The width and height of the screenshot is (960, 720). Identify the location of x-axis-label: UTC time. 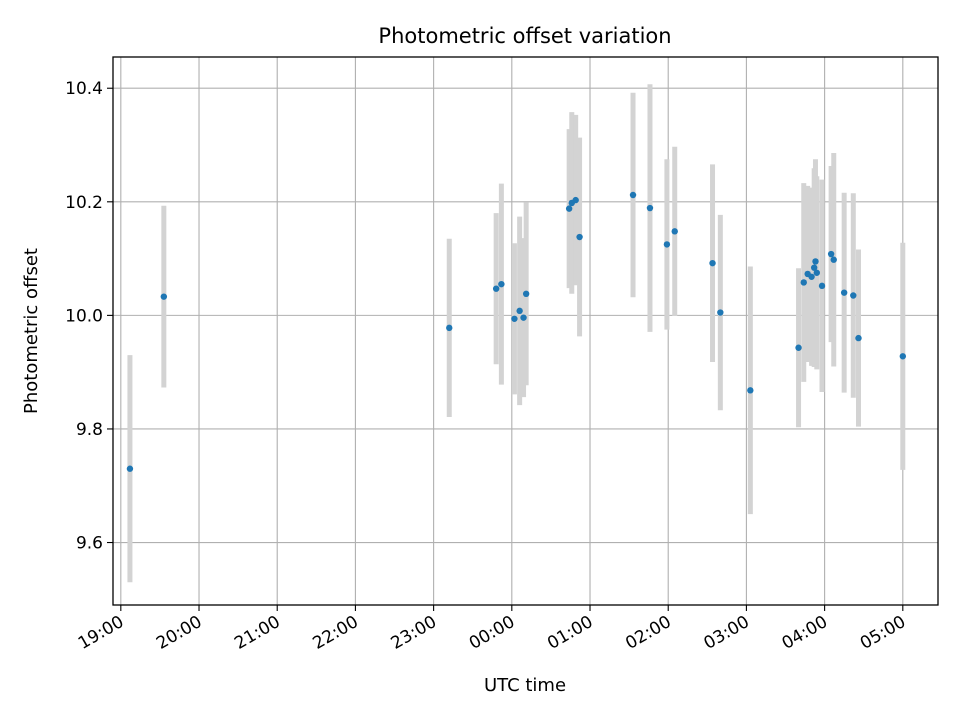
(525, 685).